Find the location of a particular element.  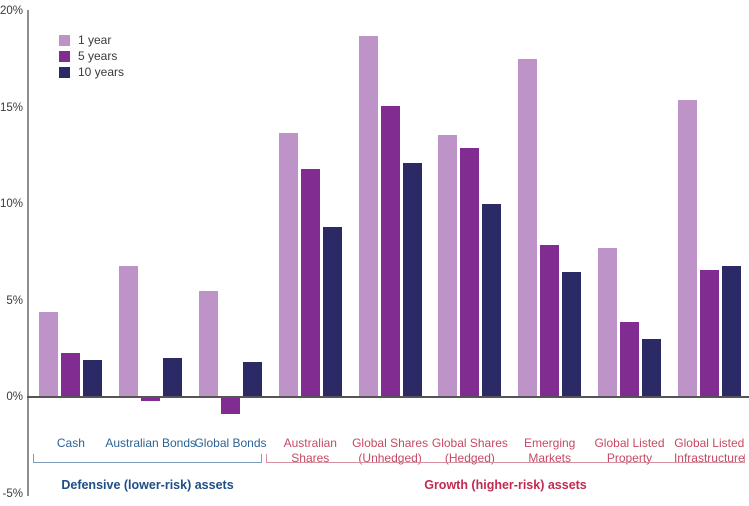

bar-1-year-australian-shares is located at coordinates (288, 264).